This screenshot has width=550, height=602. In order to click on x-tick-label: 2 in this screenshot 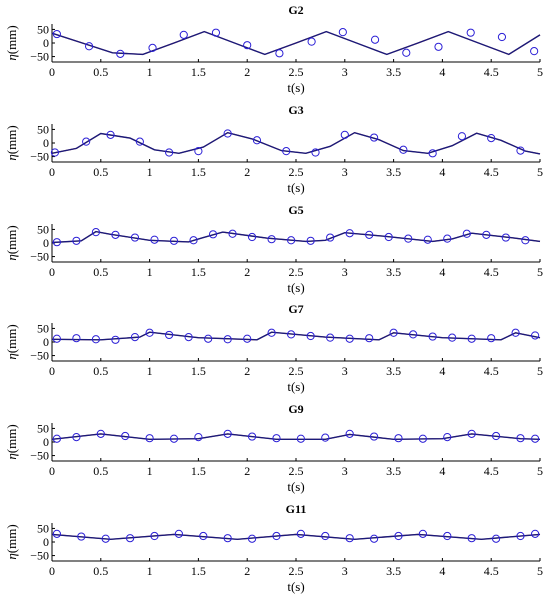, I will do `click(247, 172)`.